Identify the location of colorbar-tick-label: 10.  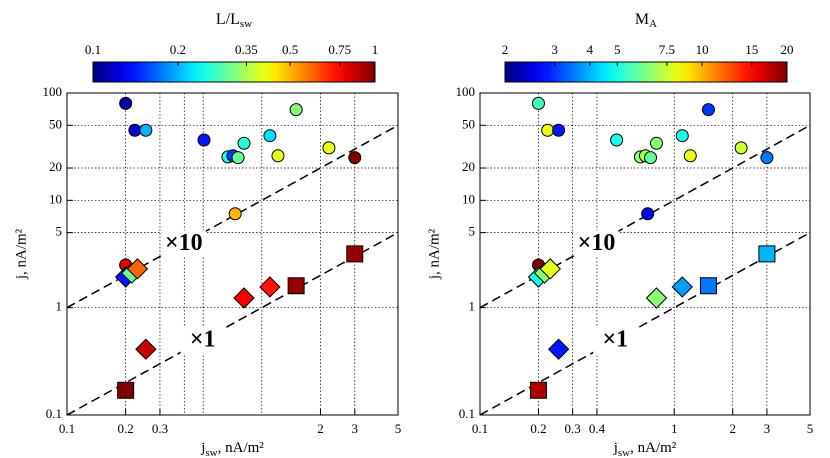
(702, 49).